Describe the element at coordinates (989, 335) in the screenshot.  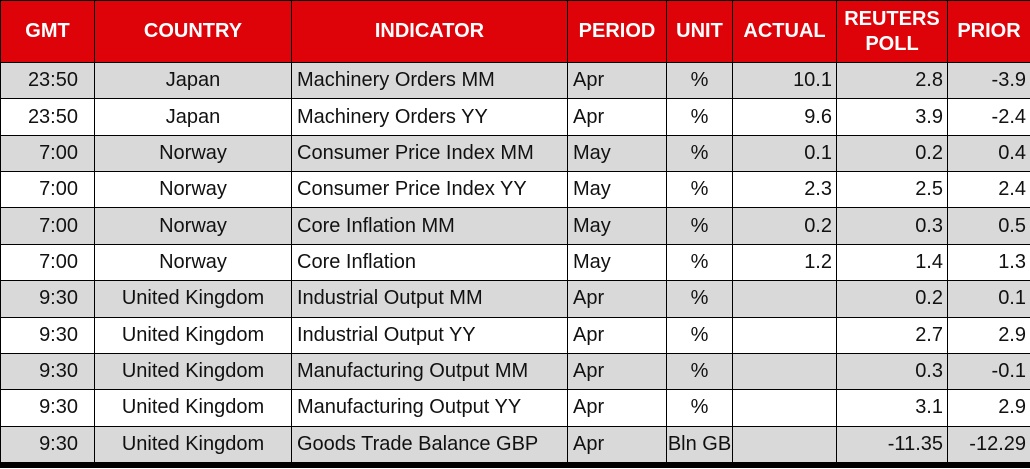
I see `cell-prior: 2.9` at that location.